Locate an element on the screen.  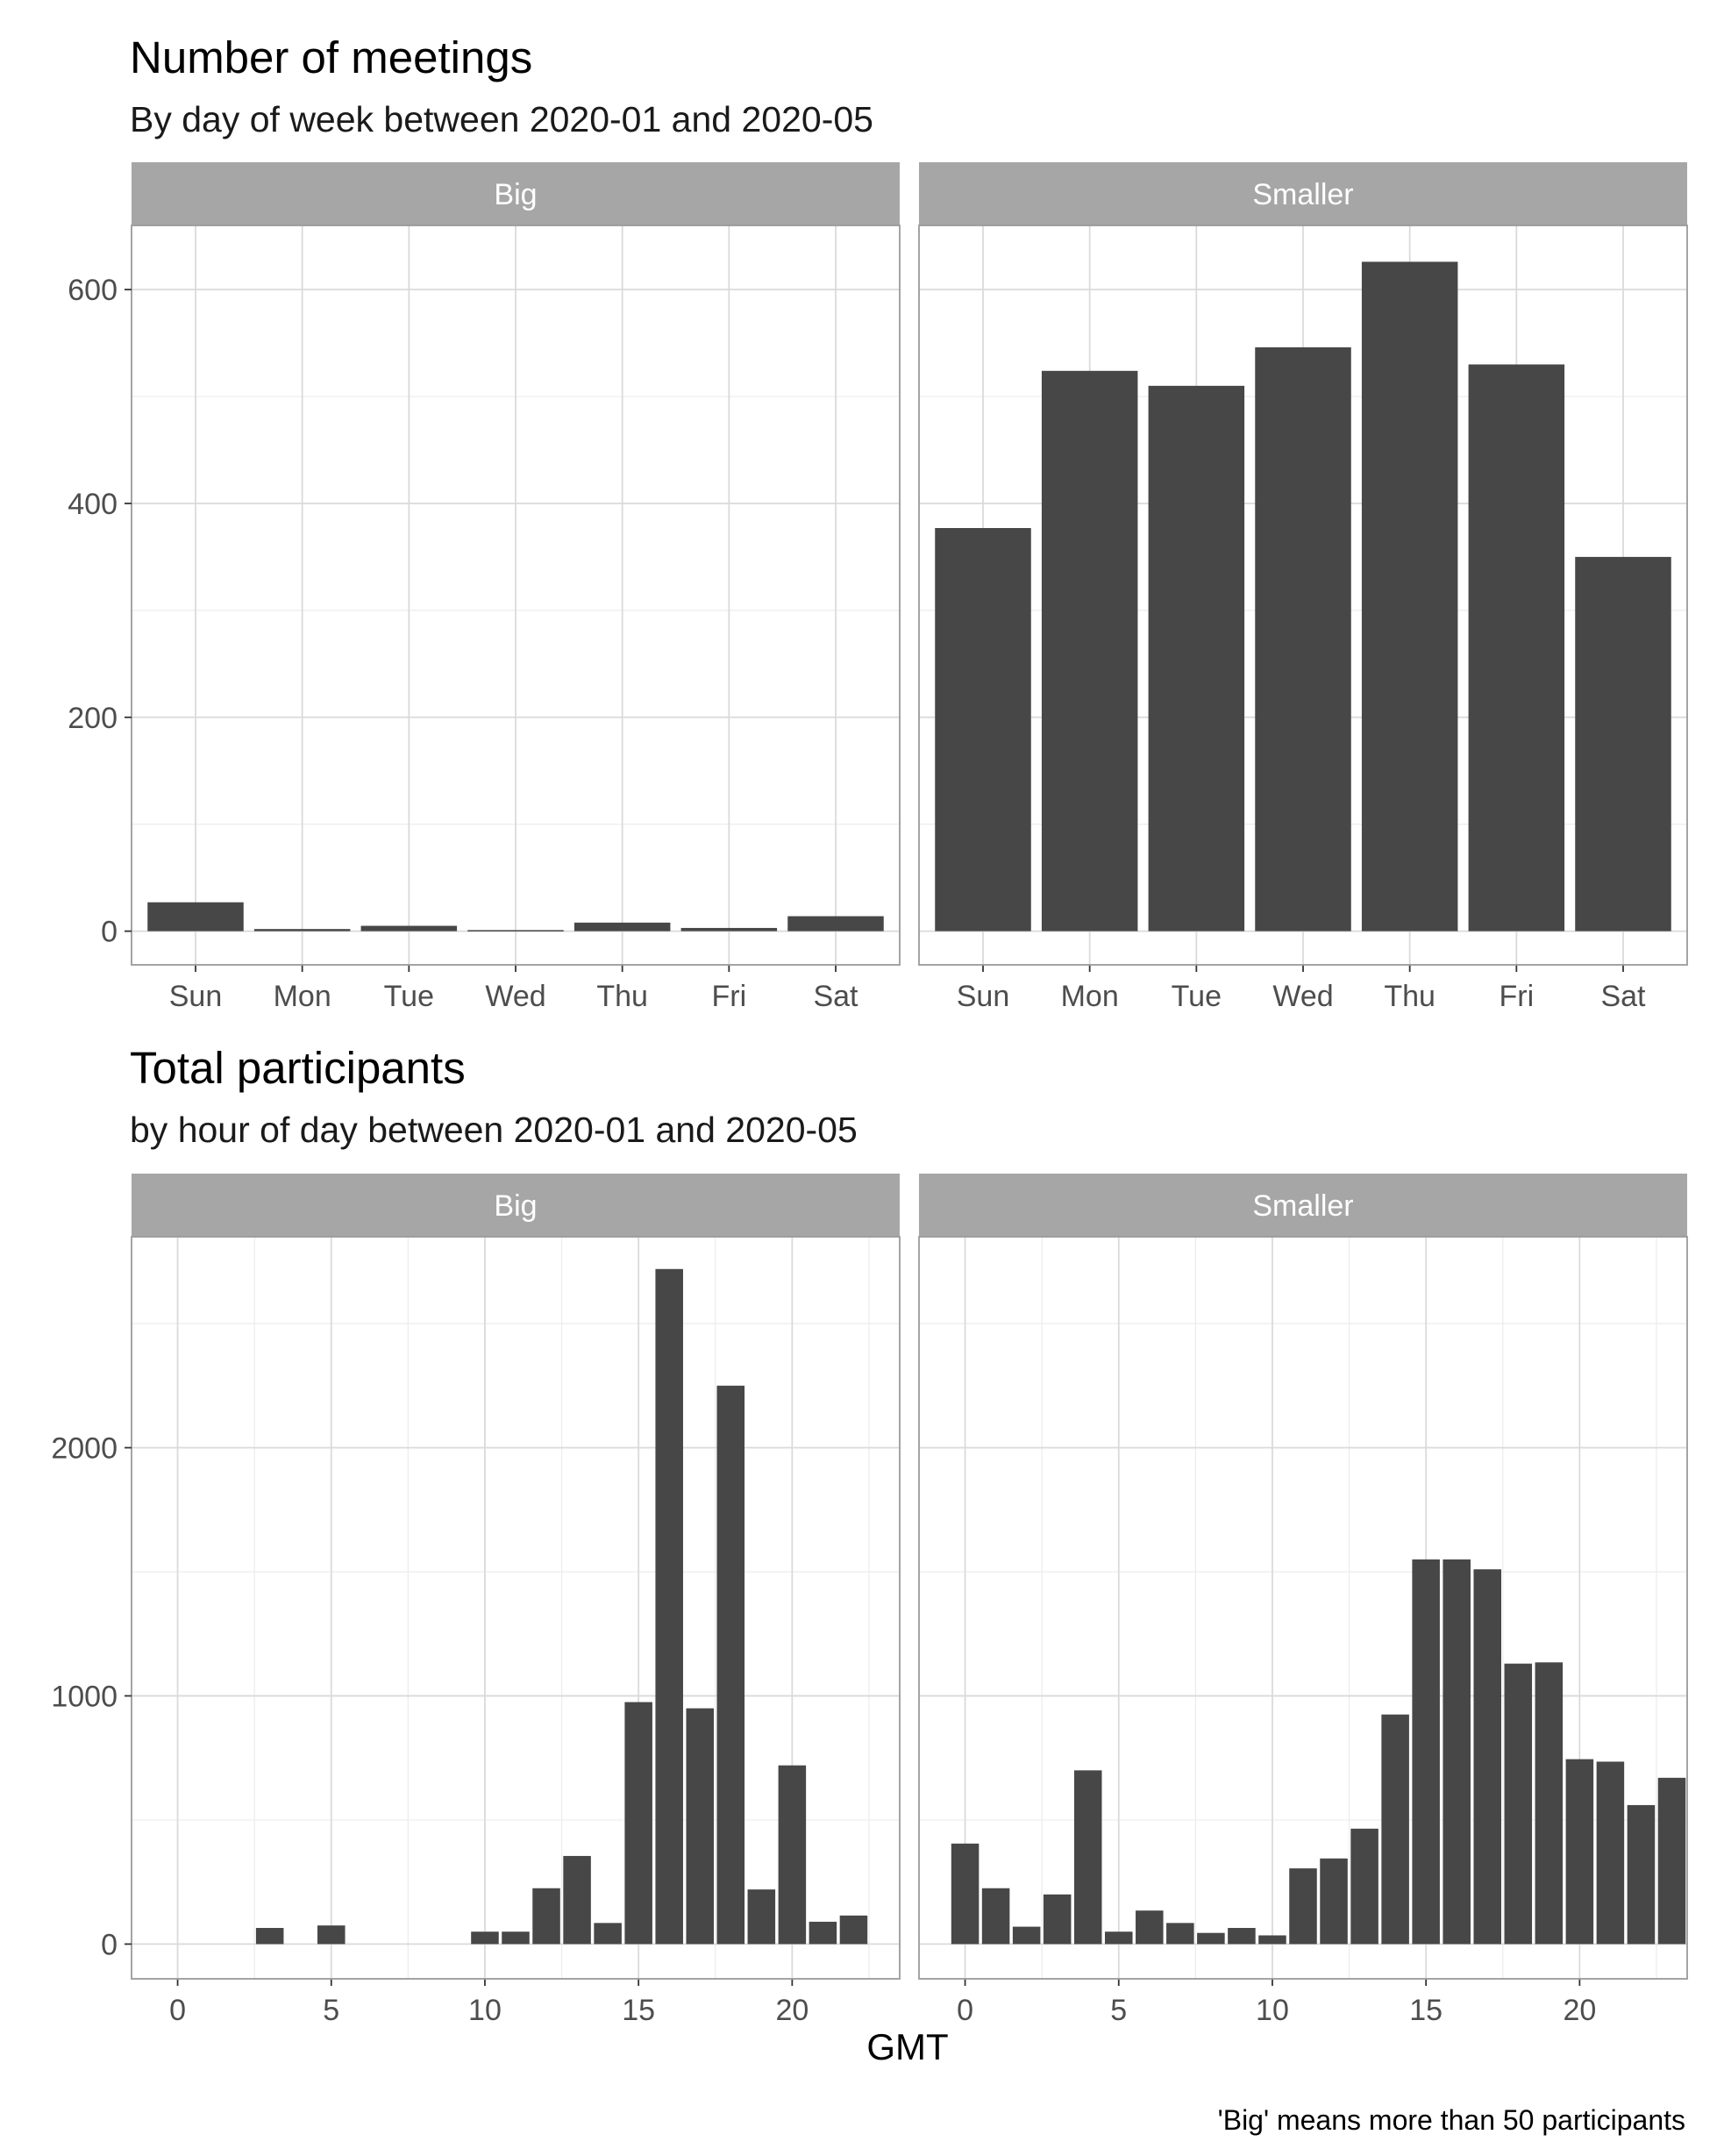
chart-1-facet-big-label: Big is located at coordinates (515, 194).